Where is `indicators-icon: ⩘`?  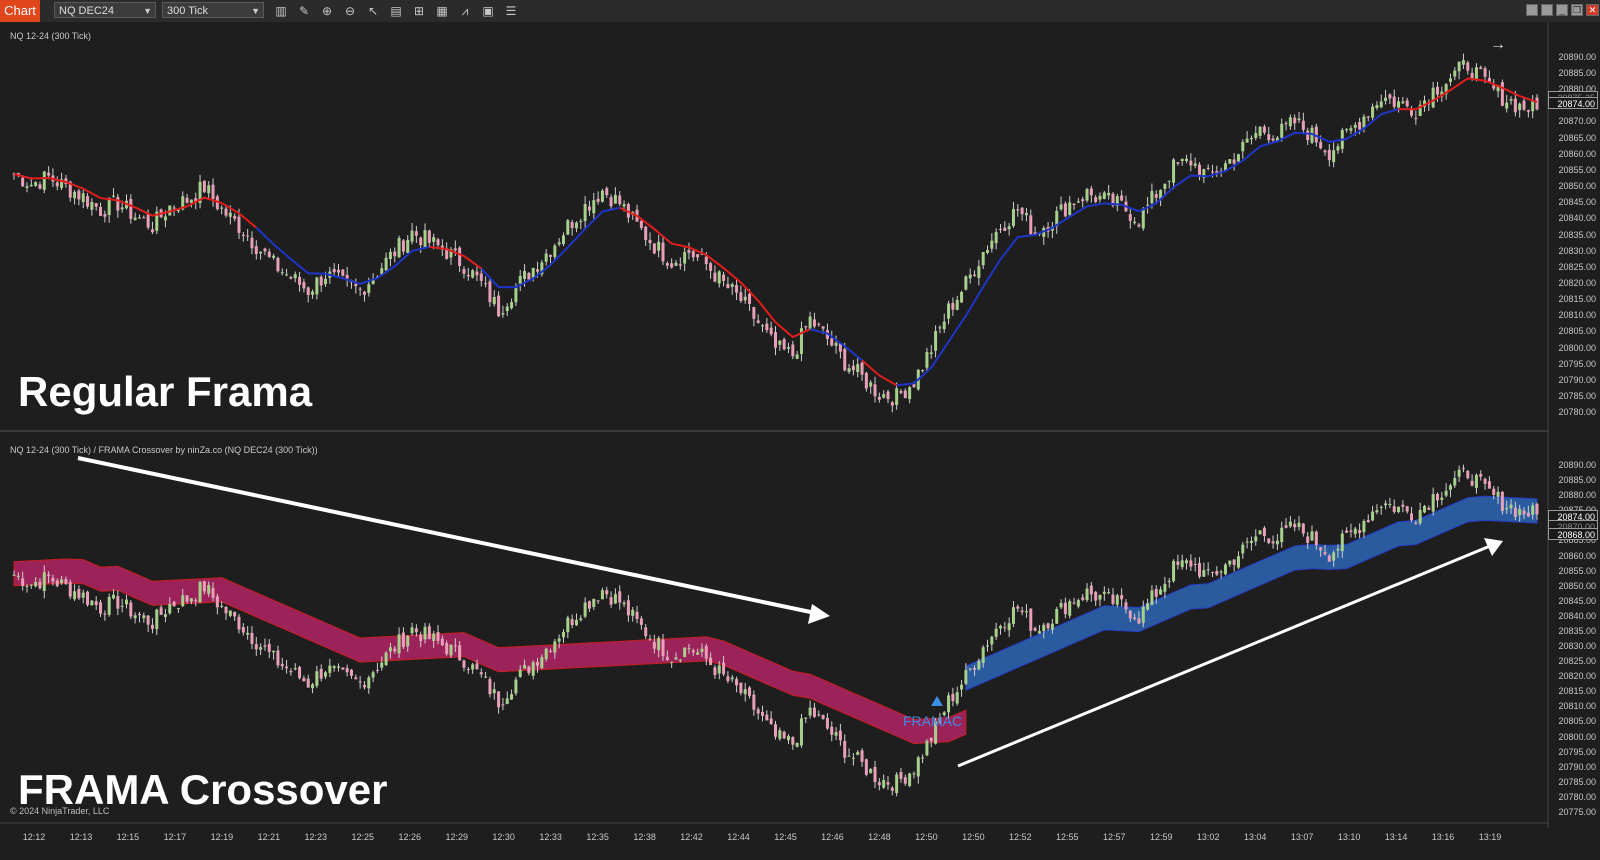
indicators-icon: ⩘ is located at coordinates (465, 11).